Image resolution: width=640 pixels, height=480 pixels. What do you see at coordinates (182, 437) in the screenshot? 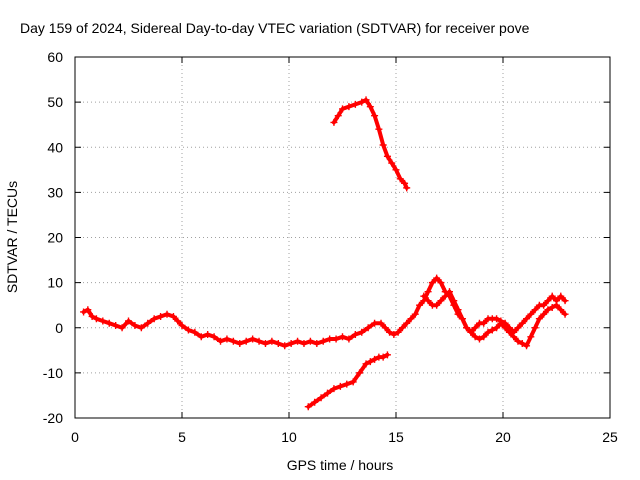
I see `x-tick-label: 5` at bounding box center [182, 437].